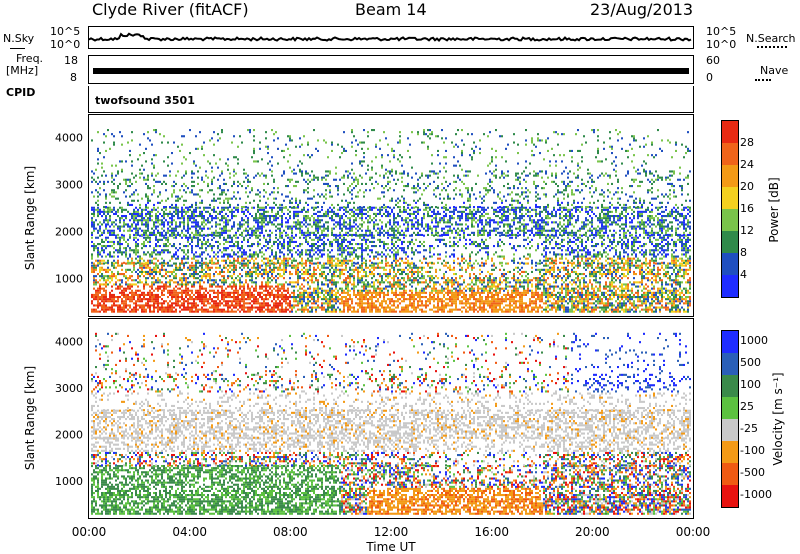 The width and height of the screenshot is (800, 554). What do you see at coordinates (69, 232) in the screenshot?
I see `power-ytick-label: 2000` at bounding box center [69, 232].